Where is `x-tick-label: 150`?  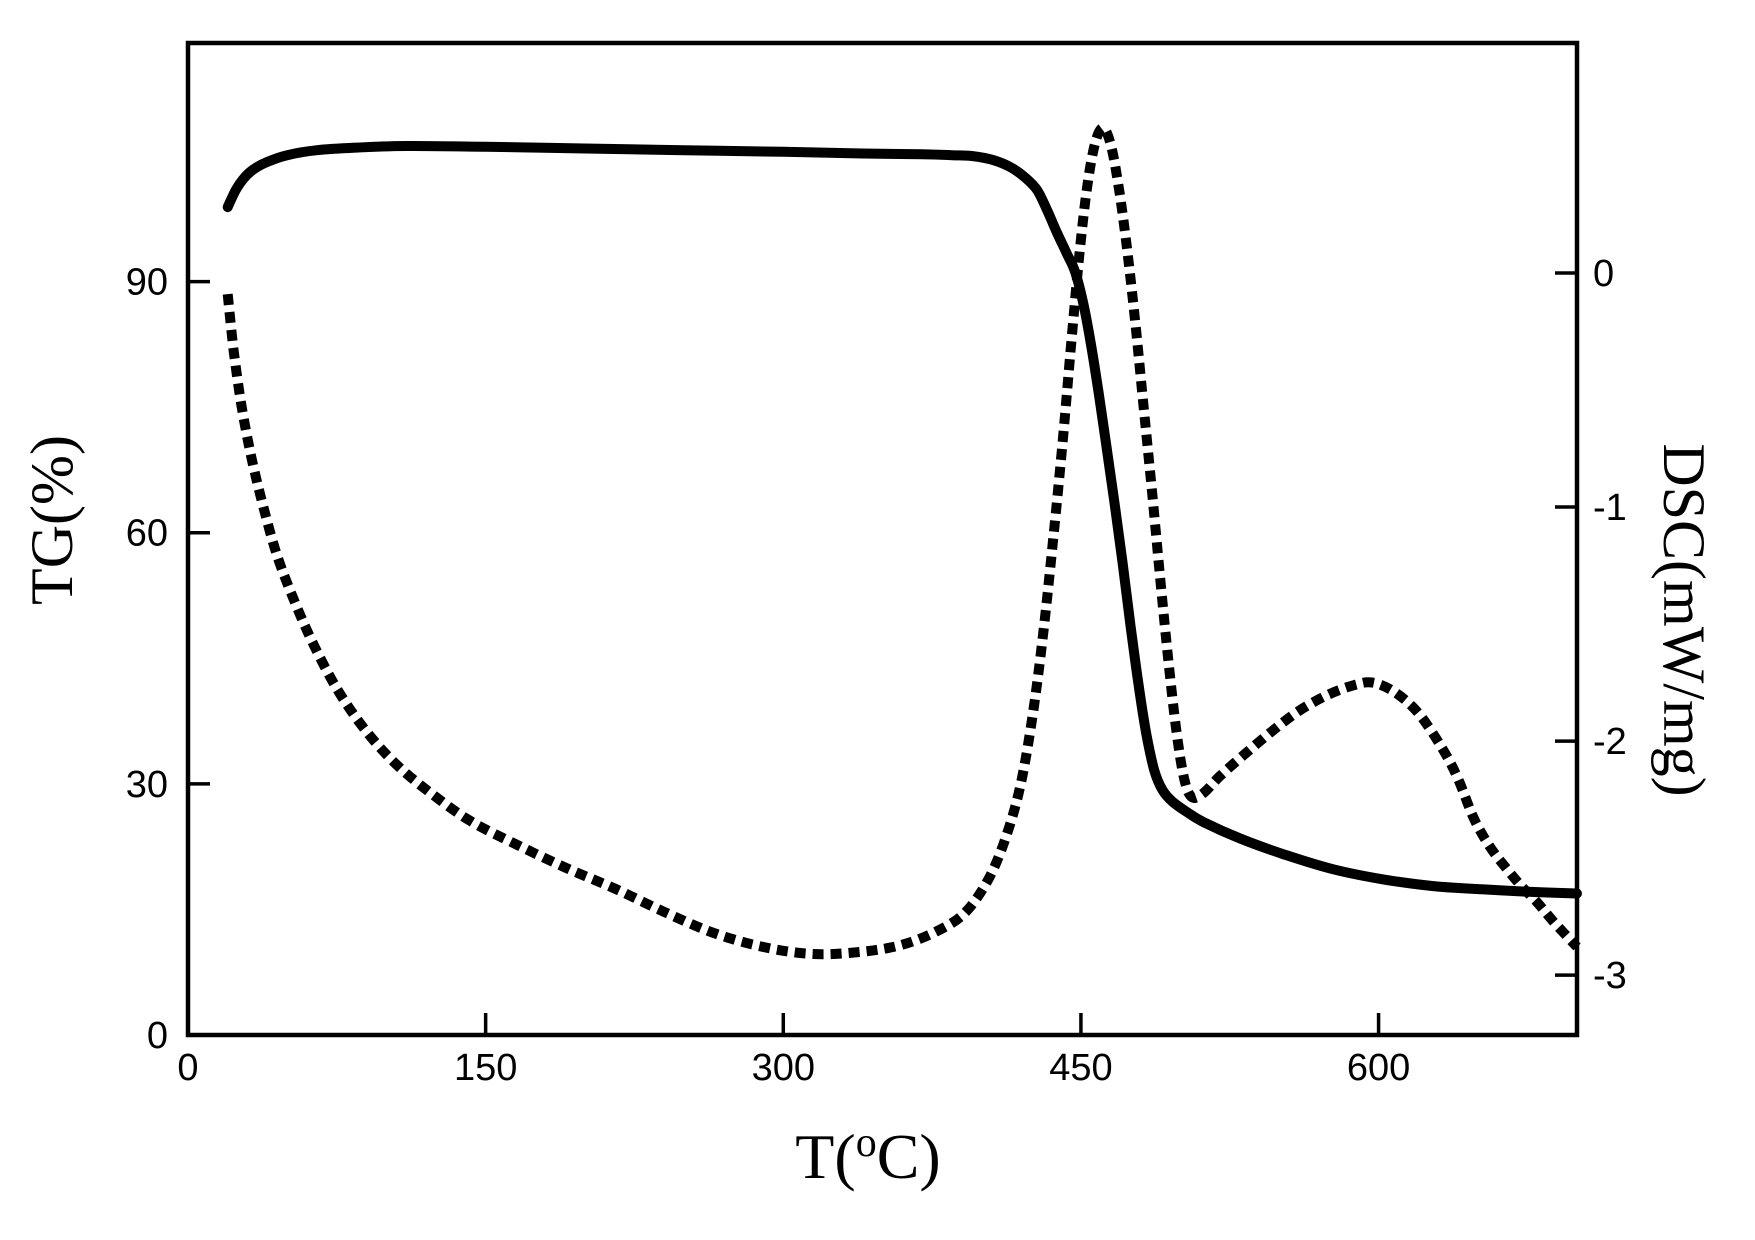 x-tick-label: 150 is located at coordinates (485, 1068).